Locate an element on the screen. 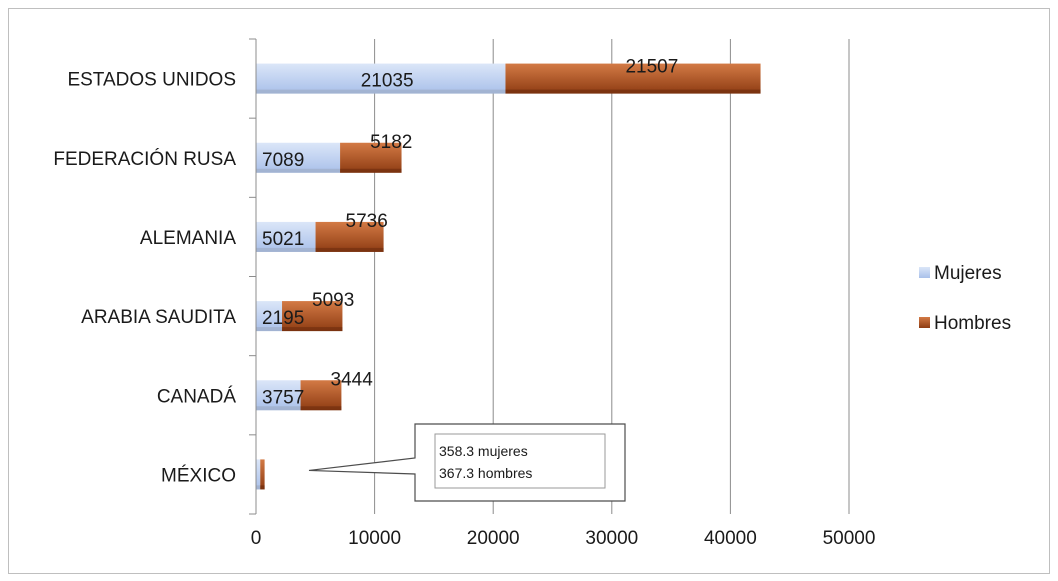  callout-text: 358.3 mujeres is located at coordinates (483, 451).